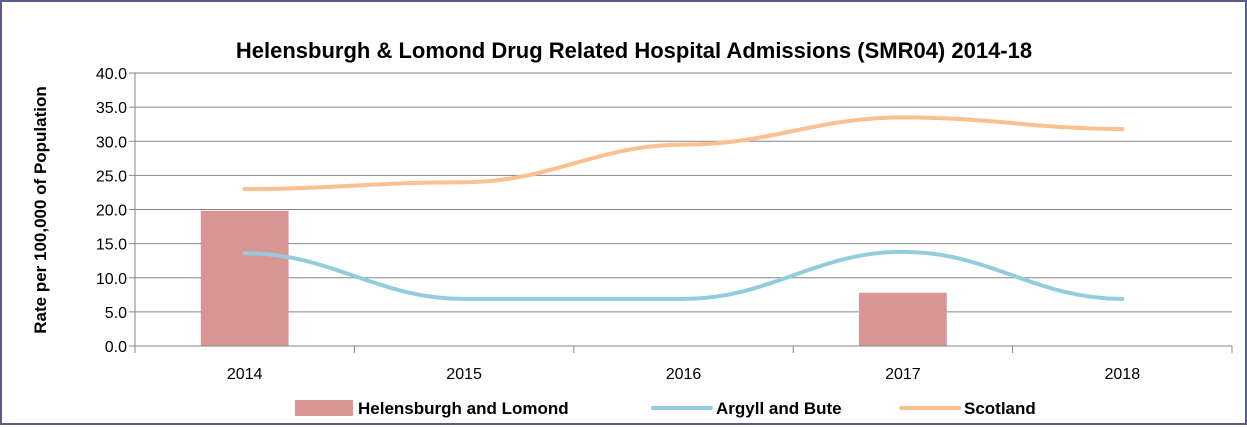 Image resolution: width=1247 pixels, height=427 pixels. I want to click on y-tick-label: 5.0, so click(116, 313).